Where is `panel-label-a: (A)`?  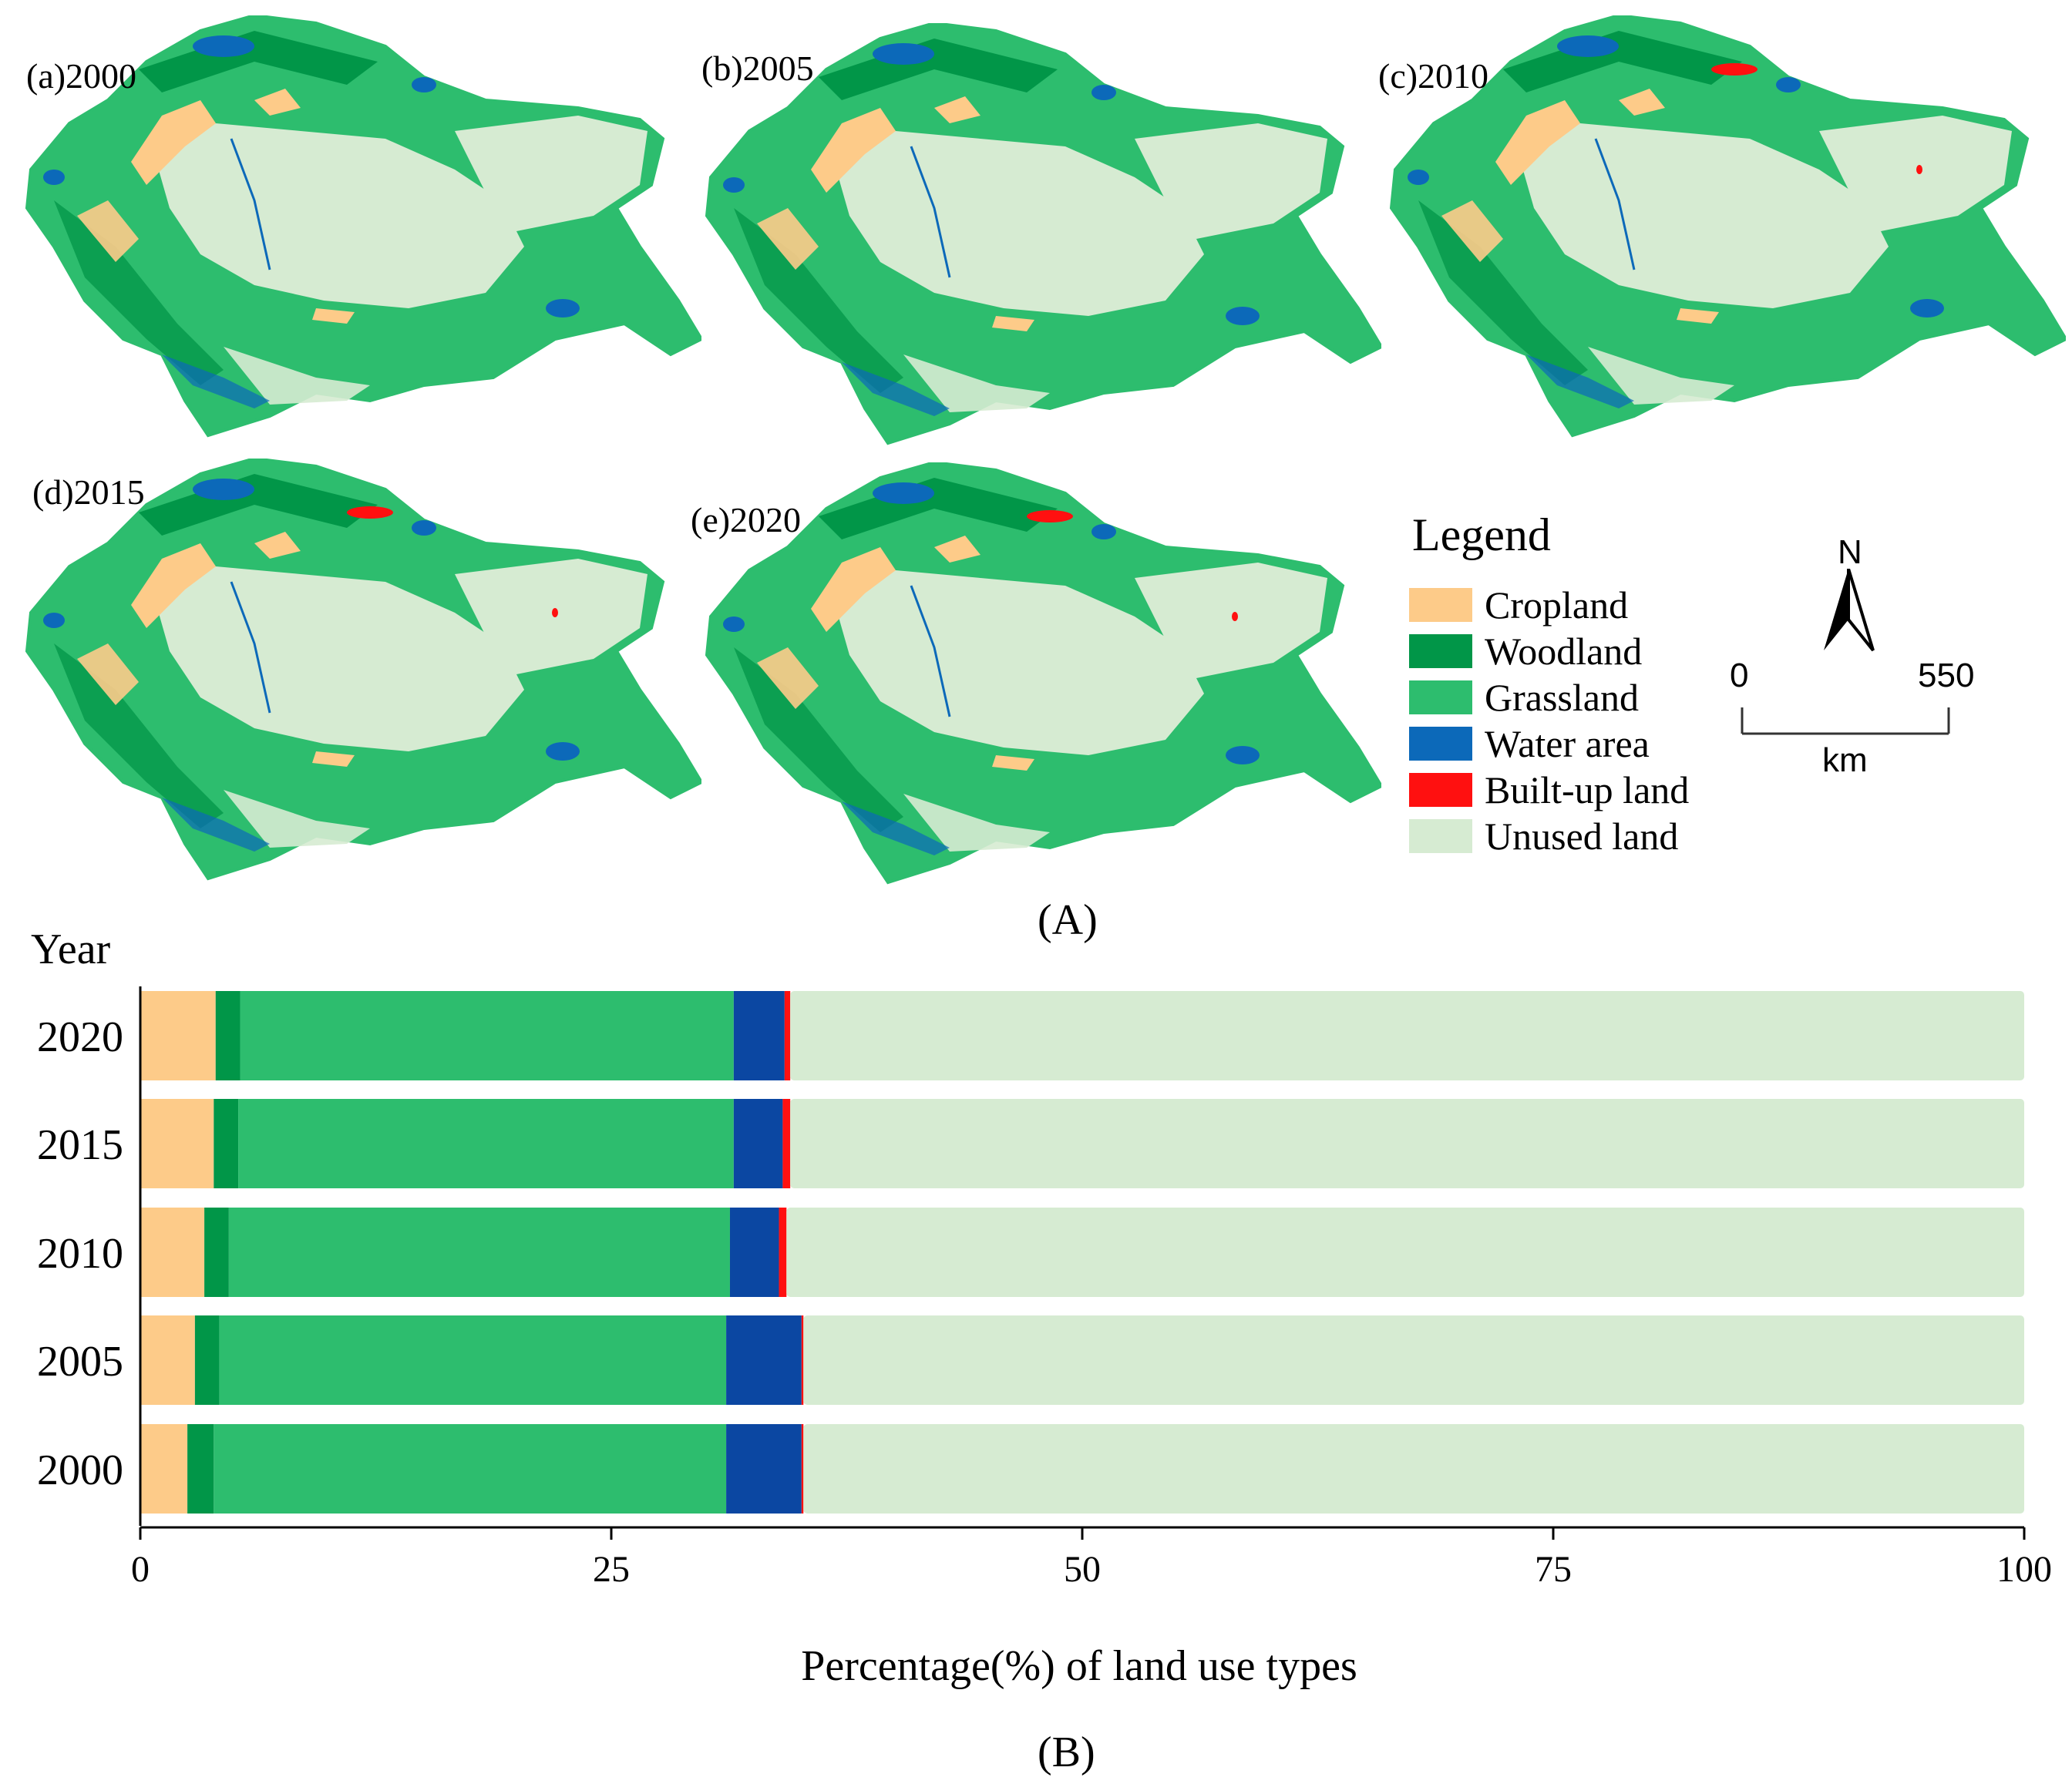
panel-label-a: (A) is located at coordinates (1068, 920).